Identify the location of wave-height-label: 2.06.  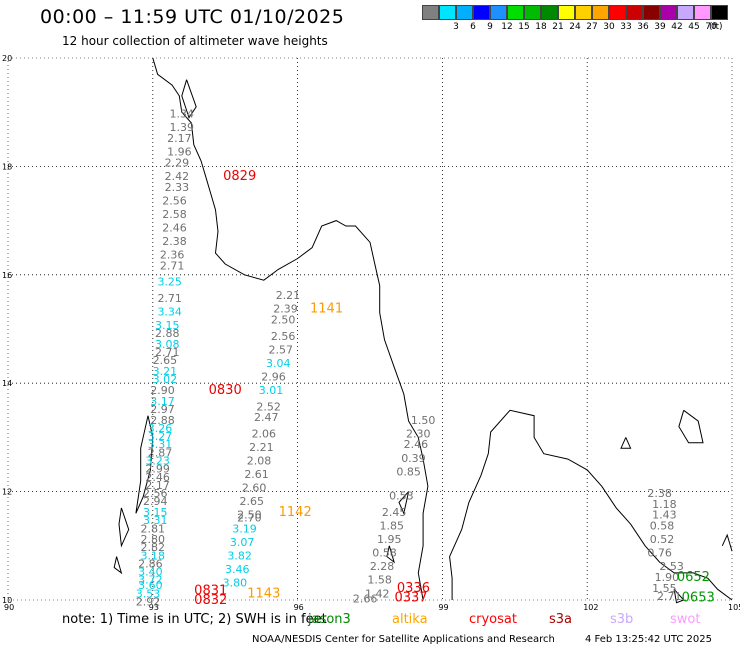
(264, 433).